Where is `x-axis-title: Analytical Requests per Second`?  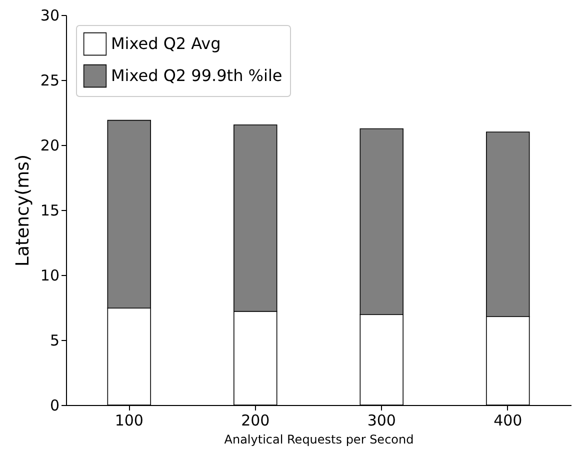 x-axis-title: Analytical Requests per Second is located at coordinates (319, 439).